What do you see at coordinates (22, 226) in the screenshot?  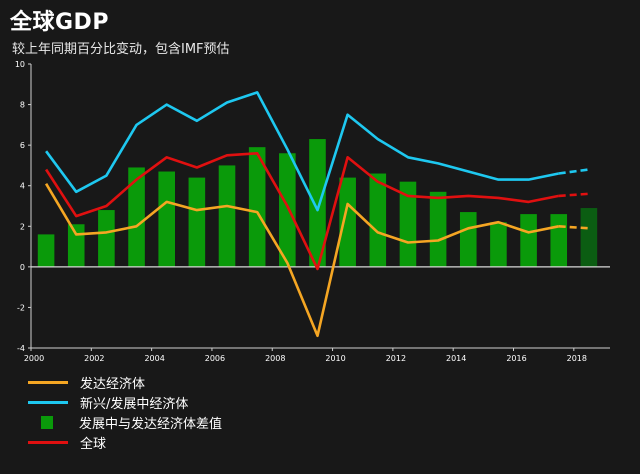 I see `y-tick-label-2: 2` at bounding box center [22, 226].